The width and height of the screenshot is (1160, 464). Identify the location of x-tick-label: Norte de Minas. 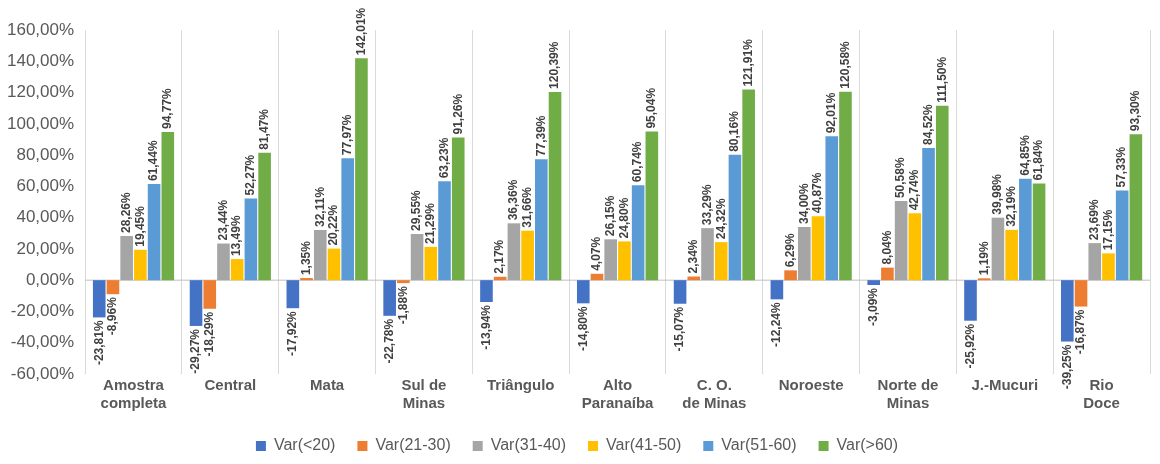
(908, 394).